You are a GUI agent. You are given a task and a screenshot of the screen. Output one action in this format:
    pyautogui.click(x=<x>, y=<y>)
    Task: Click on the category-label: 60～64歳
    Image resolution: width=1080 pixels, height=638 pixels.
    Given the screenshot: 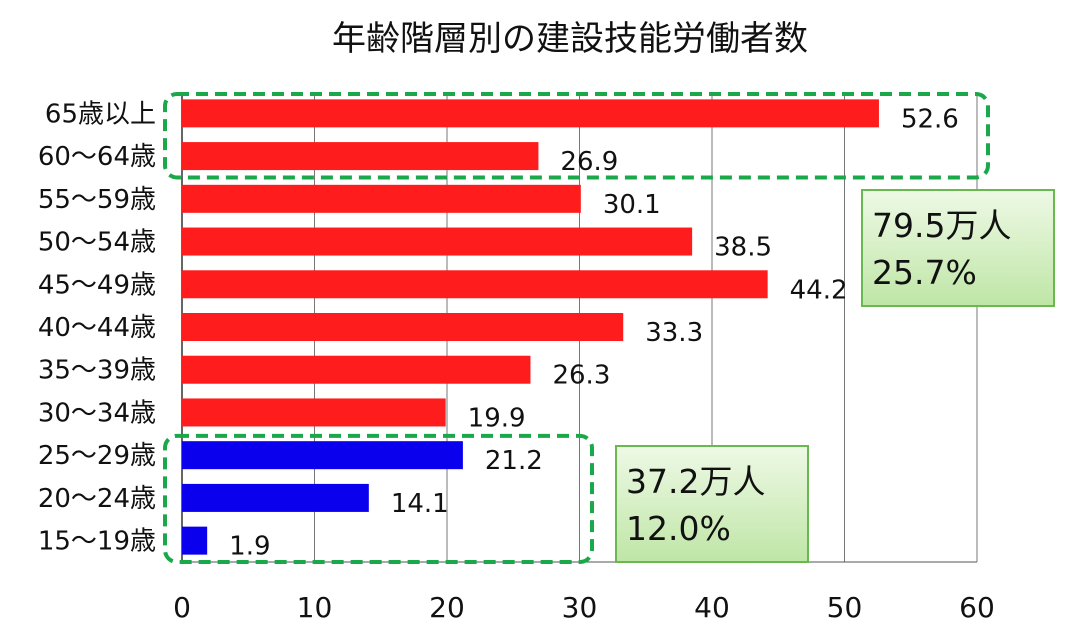 What is the action you would take?
    pyautogui.click(x=97, y=157)
    